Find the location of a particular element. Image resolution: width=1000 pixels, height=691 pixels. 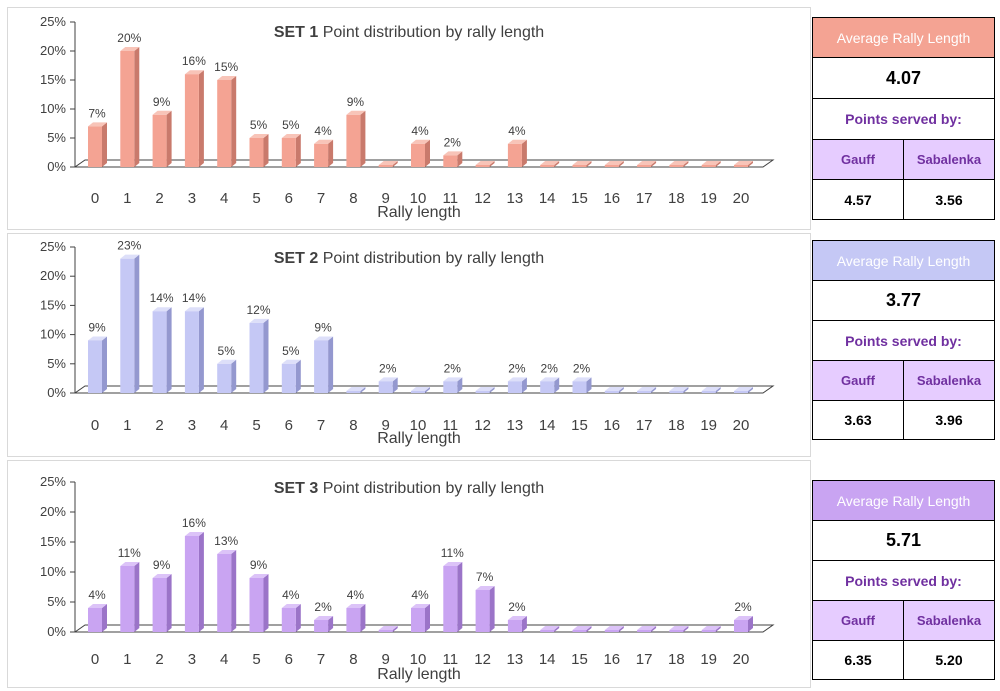

served-by-label: Points served by: is located at coordinates (903, 580).